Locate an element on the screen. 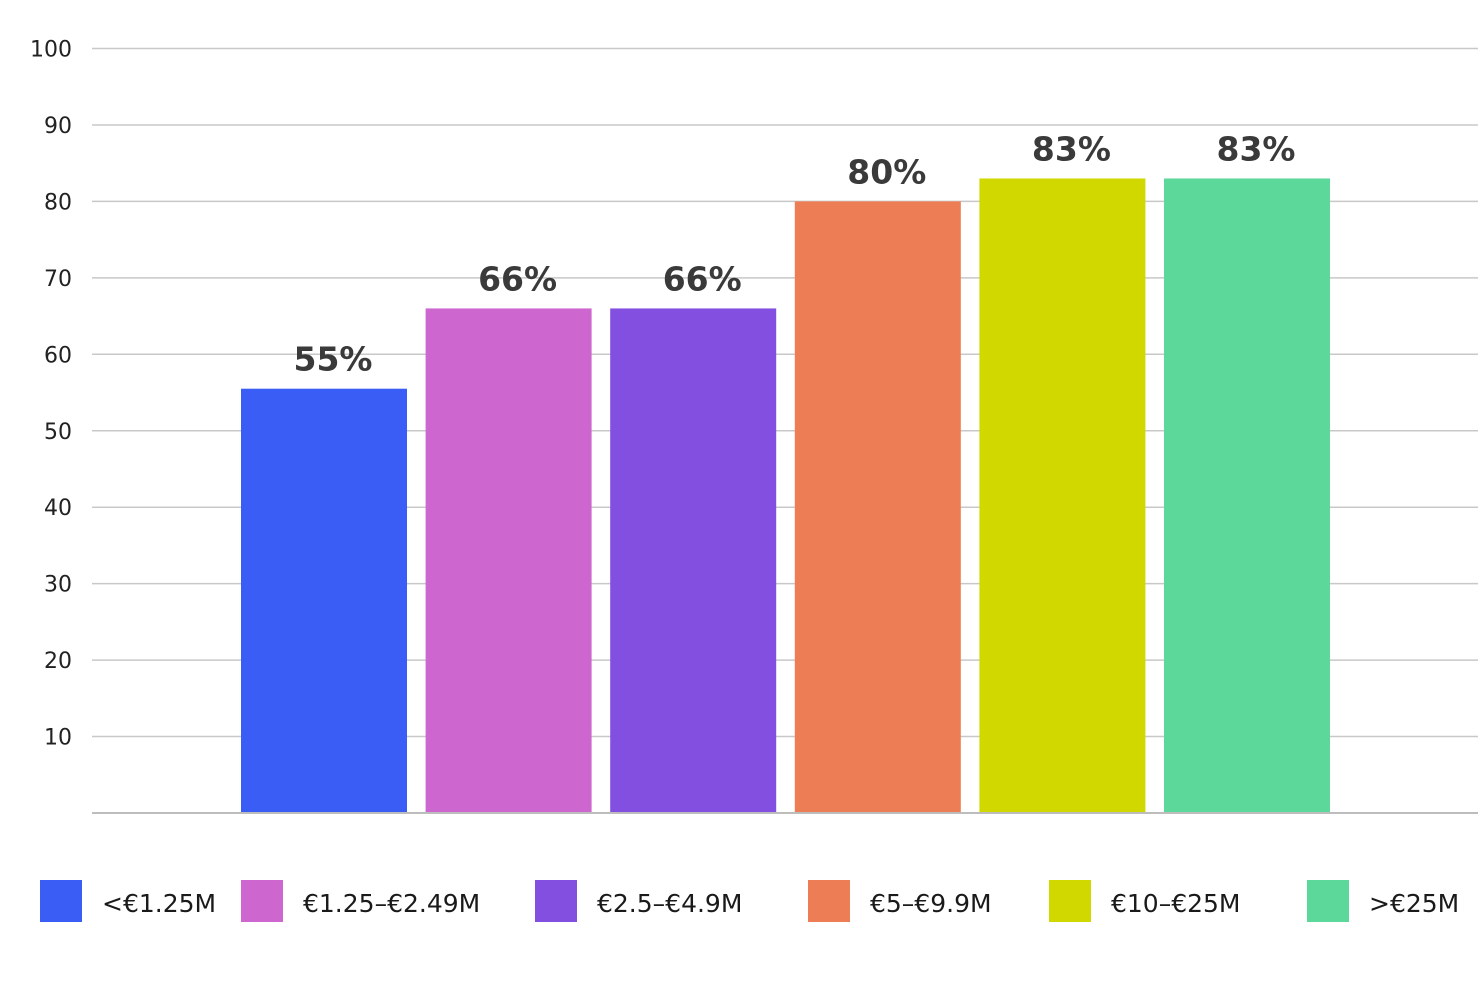 The height and width of the screenshot is (981, 1480). y-tick-label: 90 is located at coordinates (58, 126).